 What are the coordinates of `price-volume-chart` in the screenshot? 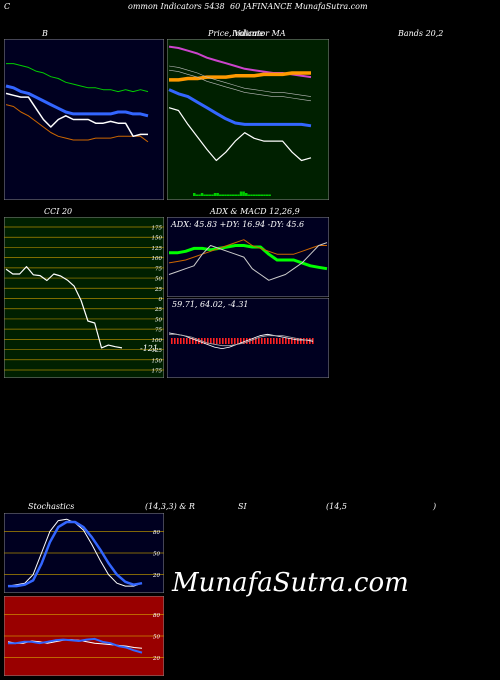 It's located at (248, 119).